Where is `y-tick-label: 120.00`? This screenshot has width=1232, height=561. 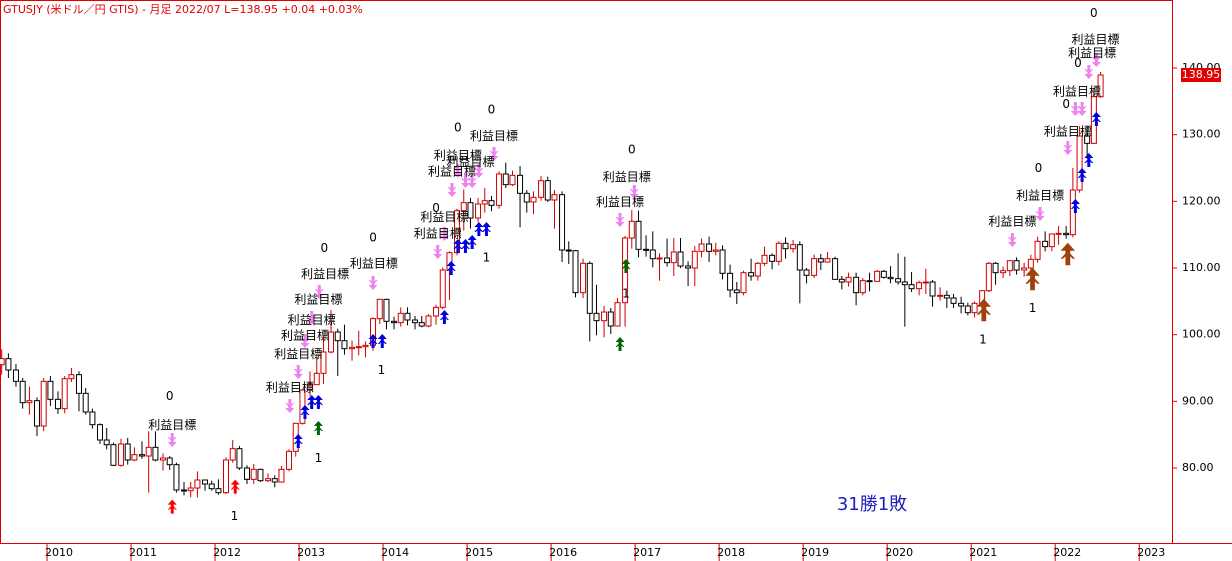
y-tick-label: 120.00 is located at coordinates (1201, 200).